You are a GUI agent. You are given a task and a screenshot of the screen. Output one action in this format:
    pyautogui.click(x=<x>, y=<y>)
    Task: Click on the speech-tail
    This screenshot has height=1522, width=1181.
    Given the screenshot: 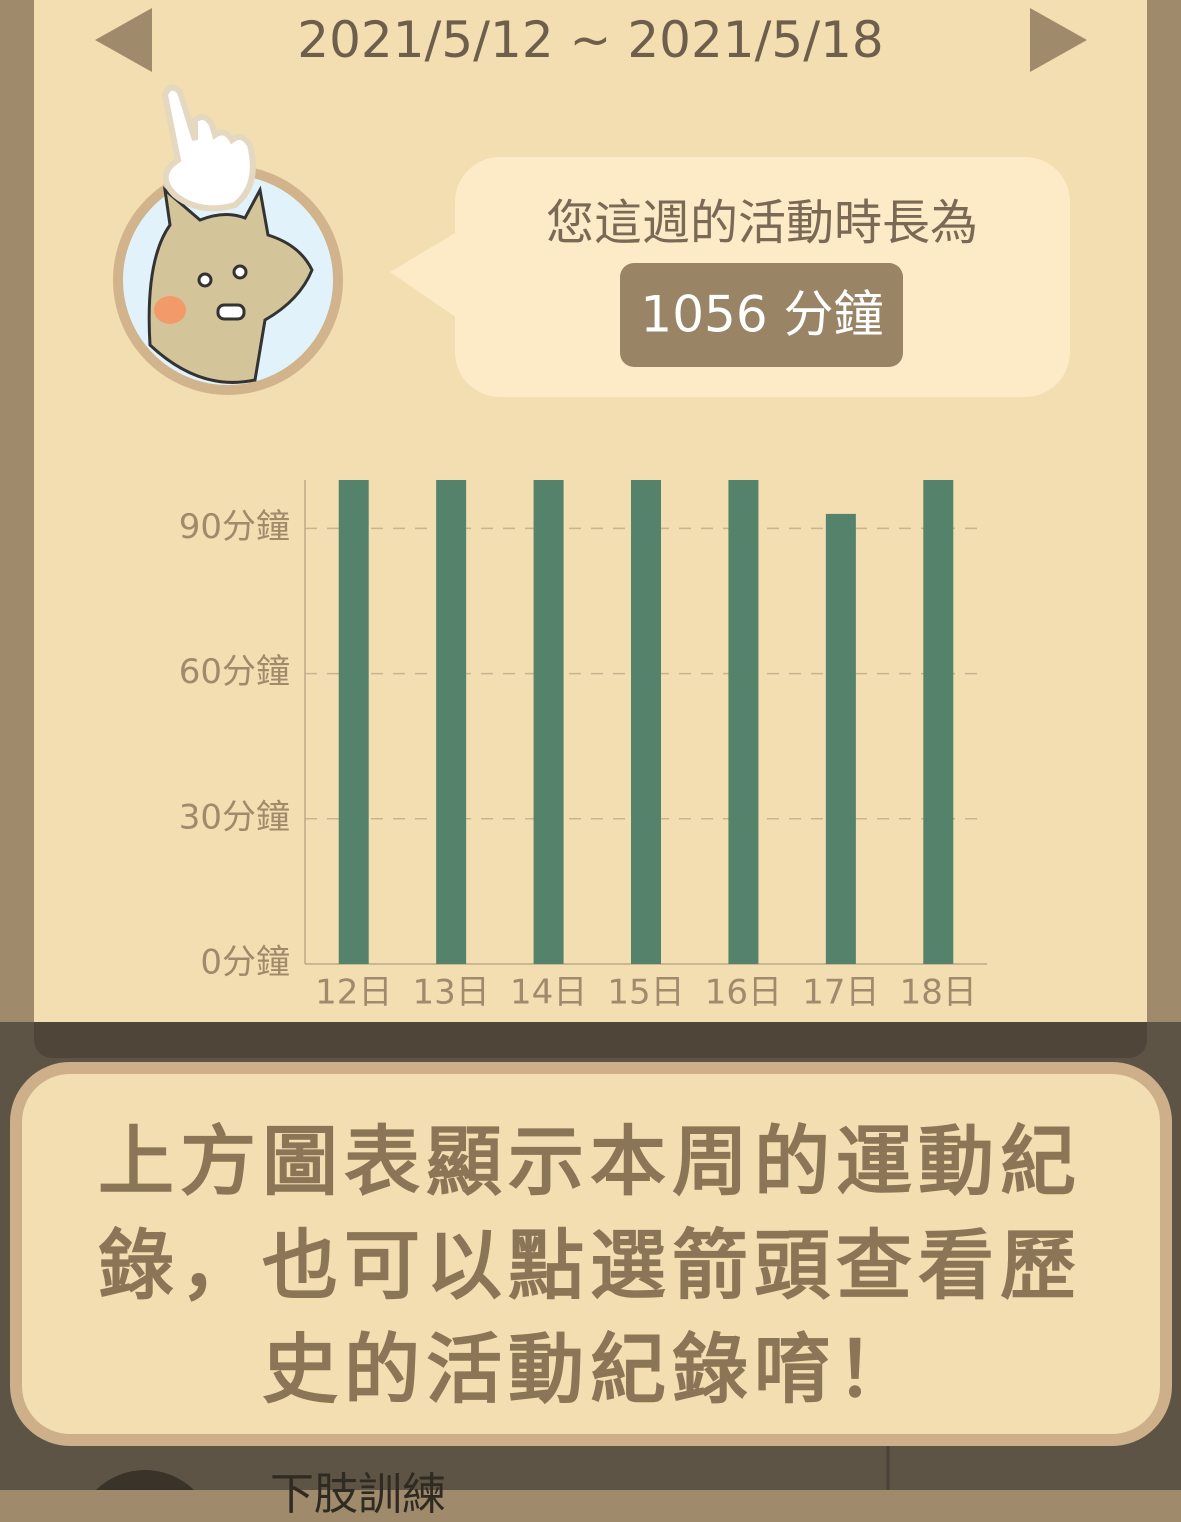 What is the action you would take?
    pyautogui.click(x=425, y=275)
    